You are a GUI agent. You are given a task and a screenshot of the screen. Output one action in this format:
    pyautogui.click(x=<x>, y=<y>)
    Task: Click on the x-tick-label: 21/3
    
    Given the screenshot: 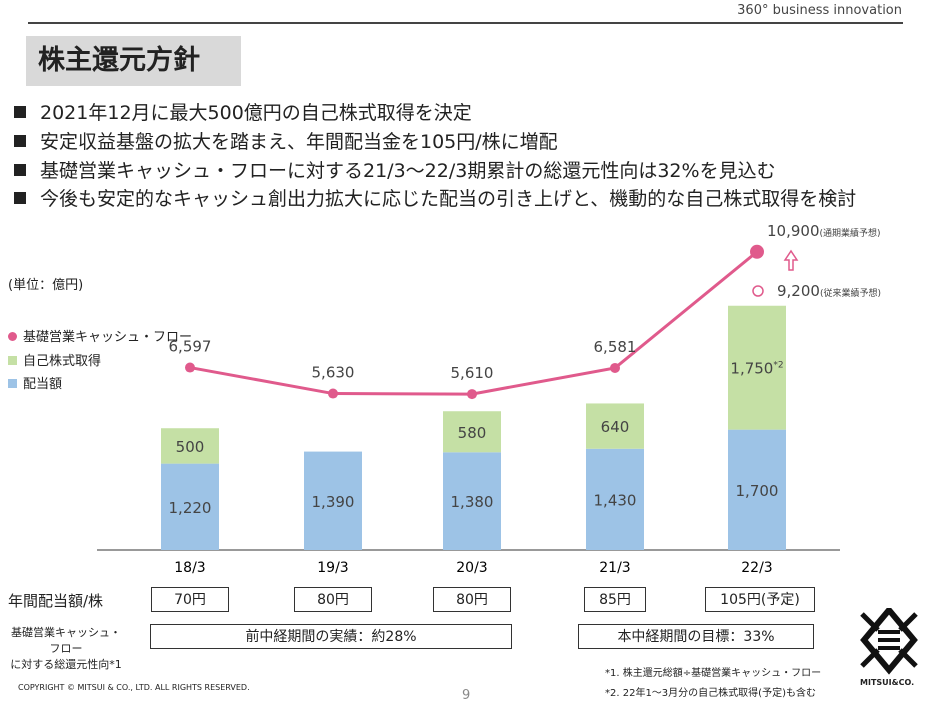 What is the action you would take?
    pyautogui.click(x=614, y=568)
    